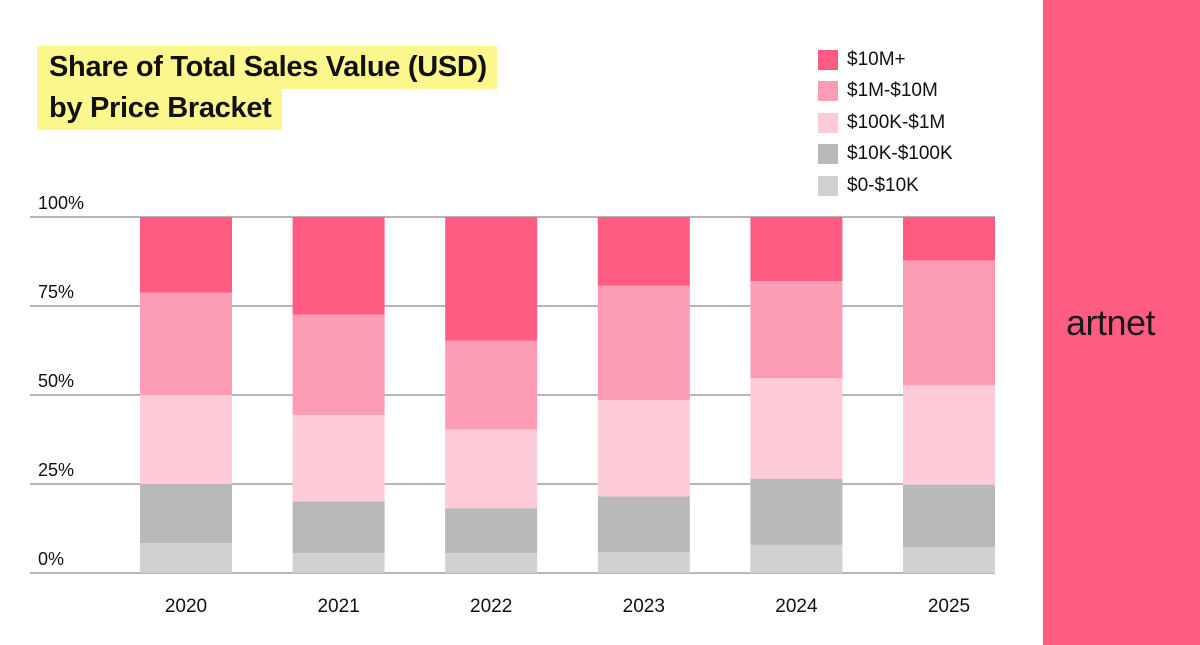  I want to click on bar-segment-2025-1m10m, so click(949, 323).